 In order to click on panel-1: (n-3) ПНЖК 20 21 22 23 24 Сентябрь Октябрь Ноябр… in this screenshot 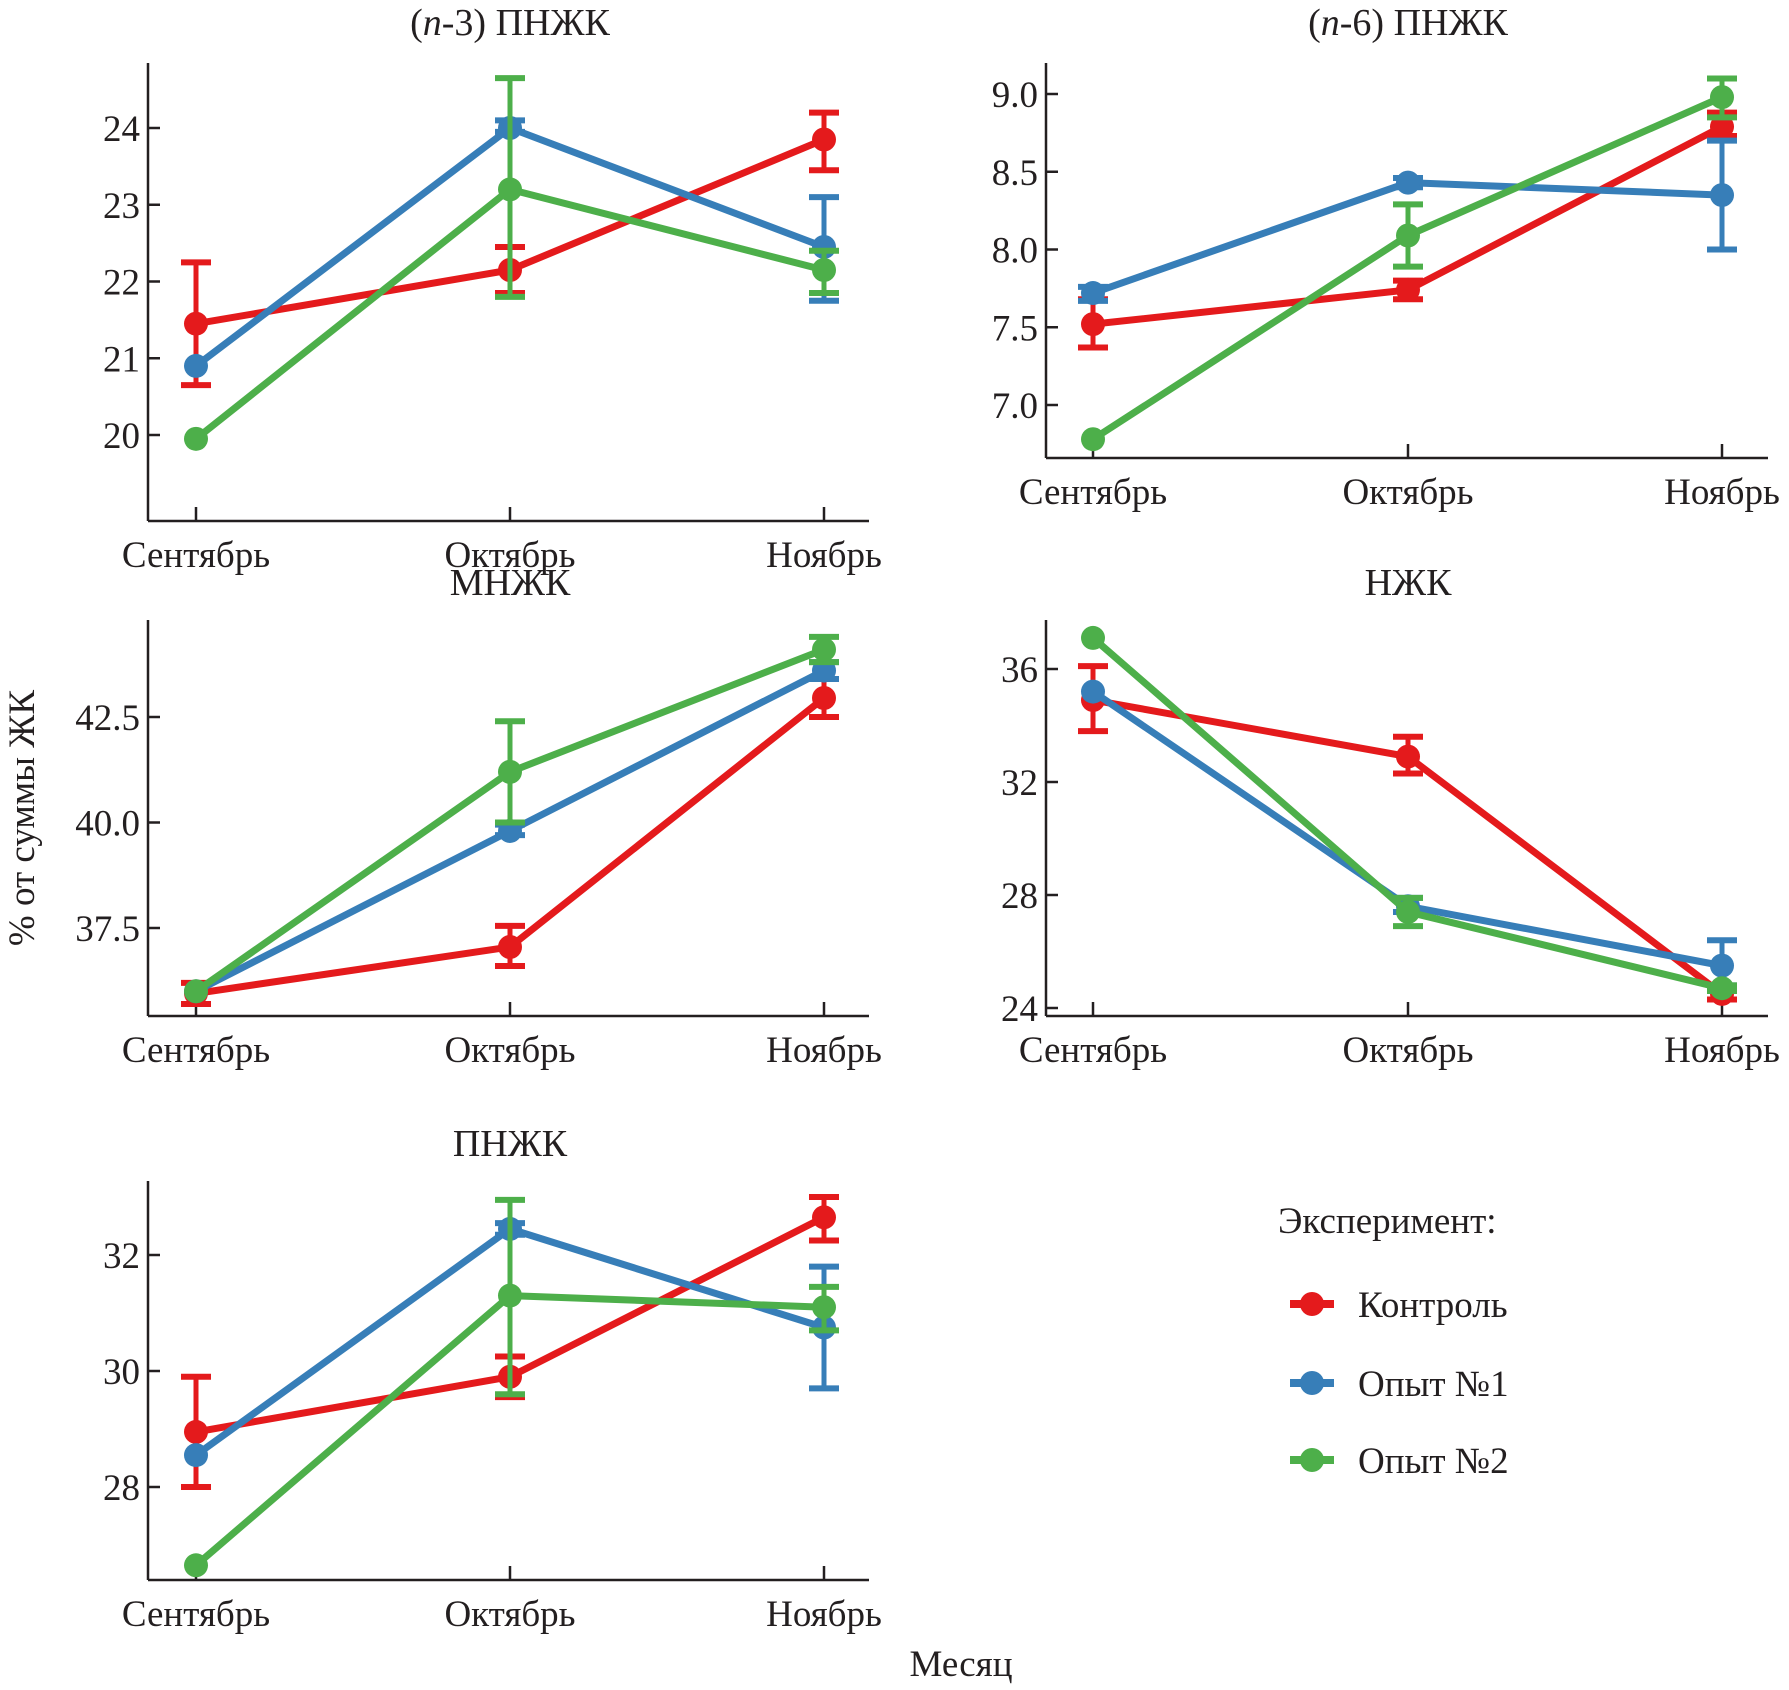, I will do `click(492, 289)`.